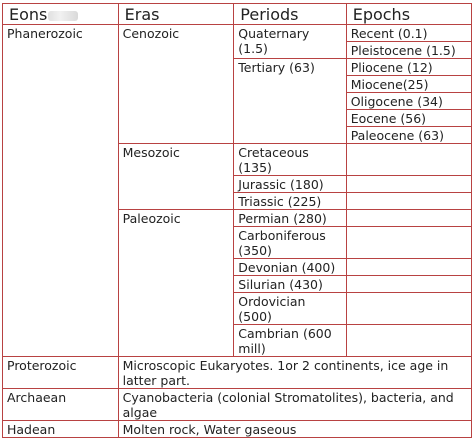 The width and height of the screenshot is (474, 438). I want to click on table-row: Jurassic (180), so click(238, 184).